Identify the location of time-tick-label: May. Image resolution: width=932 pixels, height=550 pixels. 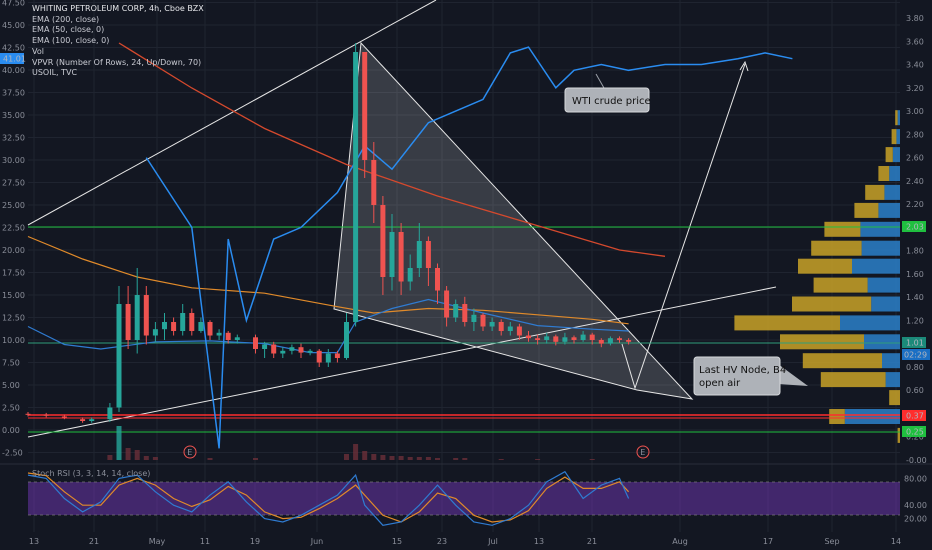
(157, 541).